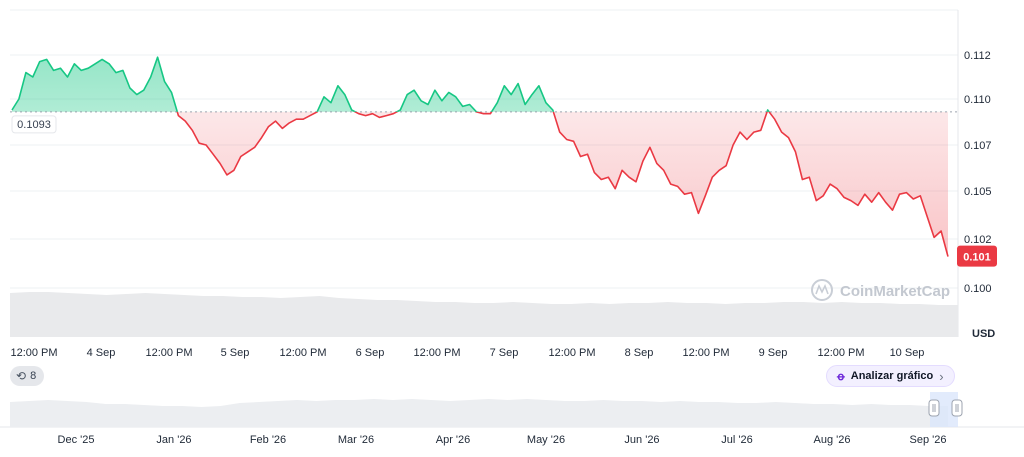  I want to click on x-tick-label: 4 Sep, so click(101, 353).